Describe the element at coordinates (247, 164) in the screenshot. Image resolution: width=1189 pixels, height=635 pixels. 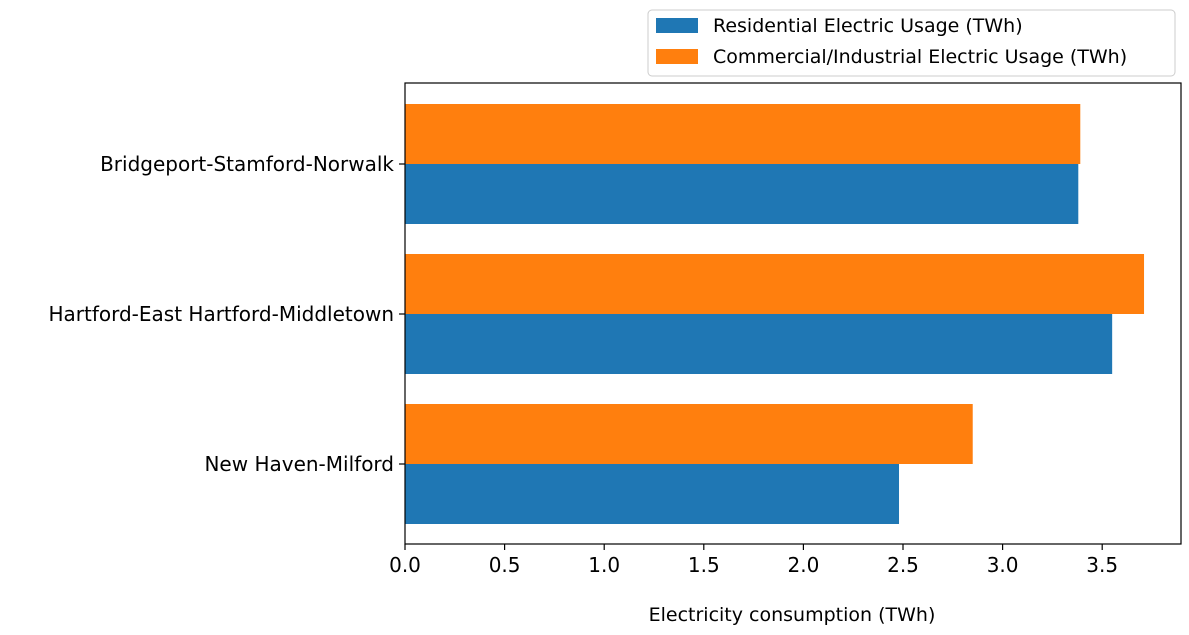
I see `y-tick-label: Bridgeport-Stamford-Norwalk` at that location.